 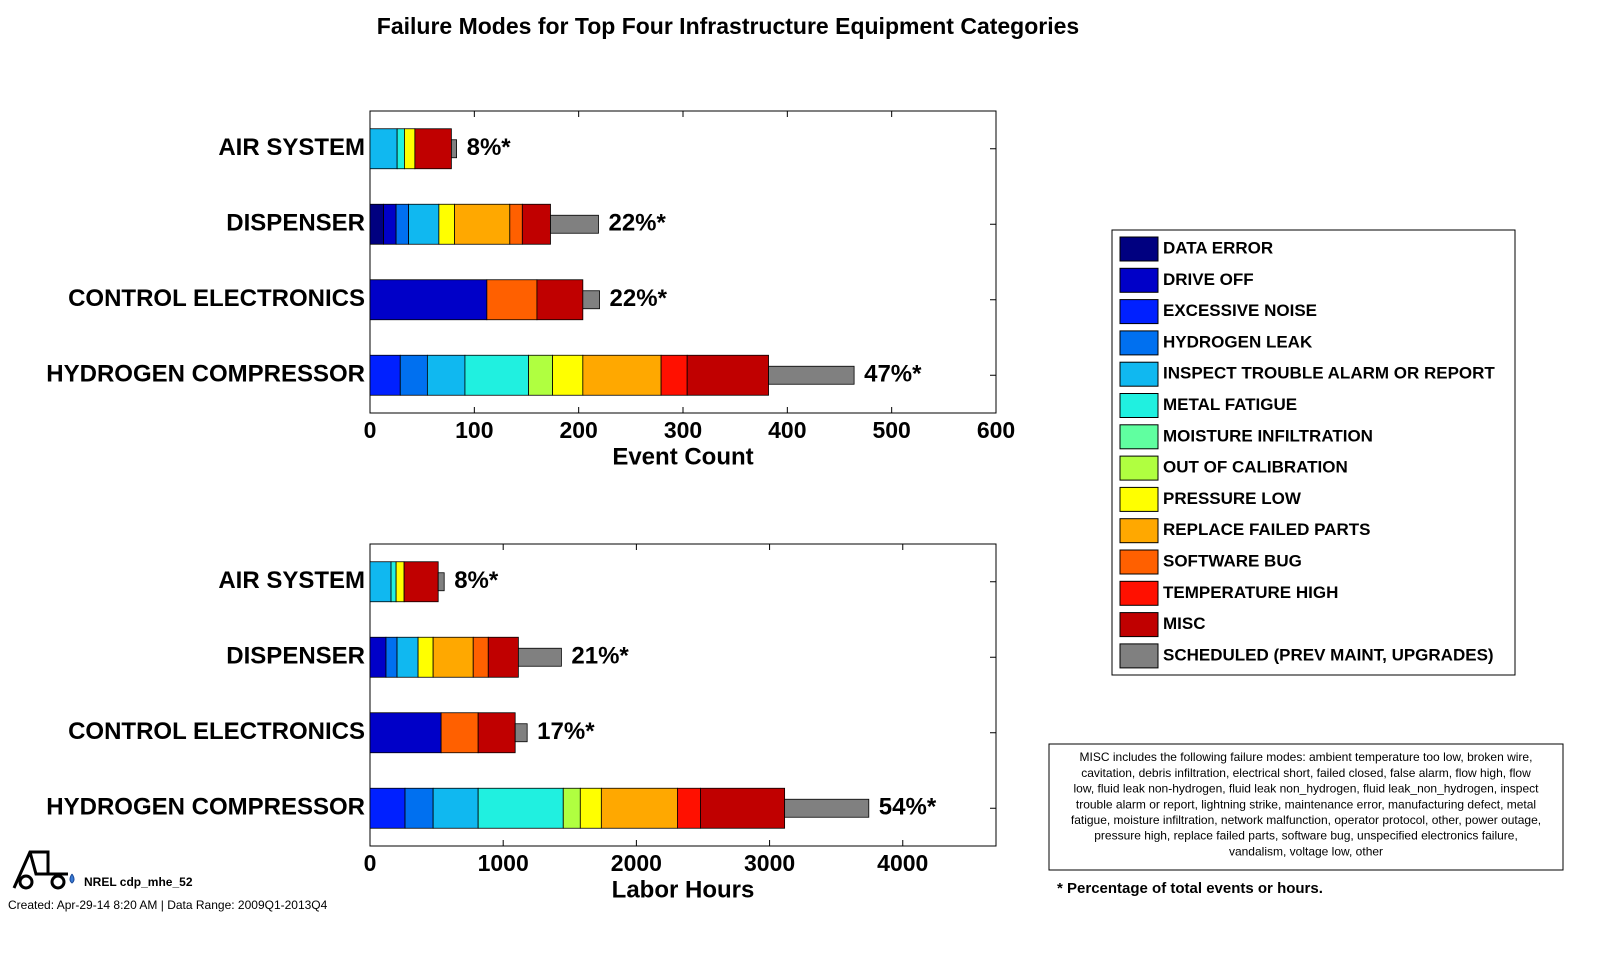 What do you see at coordinates (1266, 529) in the screenshot?
I see `legend-label: REPLACE FAILED PARTS` at bounding box center [1266, 529].